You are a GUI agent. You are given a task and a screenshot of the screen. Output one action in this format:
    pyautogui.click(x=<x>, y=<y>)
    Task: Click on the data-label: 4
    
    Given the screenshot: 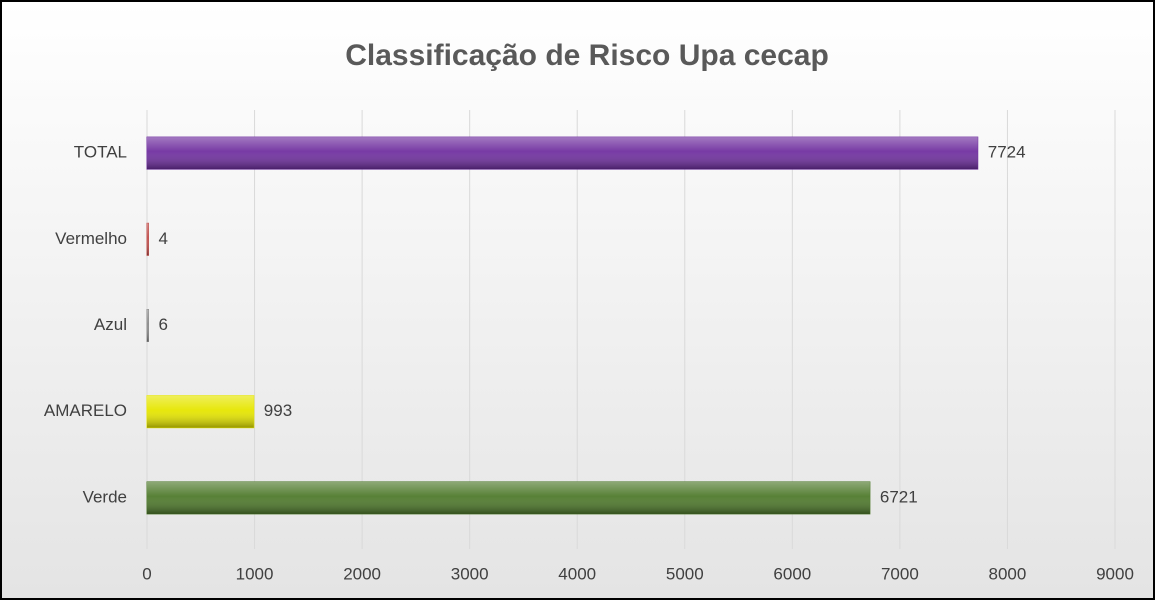 What is the action you would take?
    pyautogui.click(x=163, y=238)
    